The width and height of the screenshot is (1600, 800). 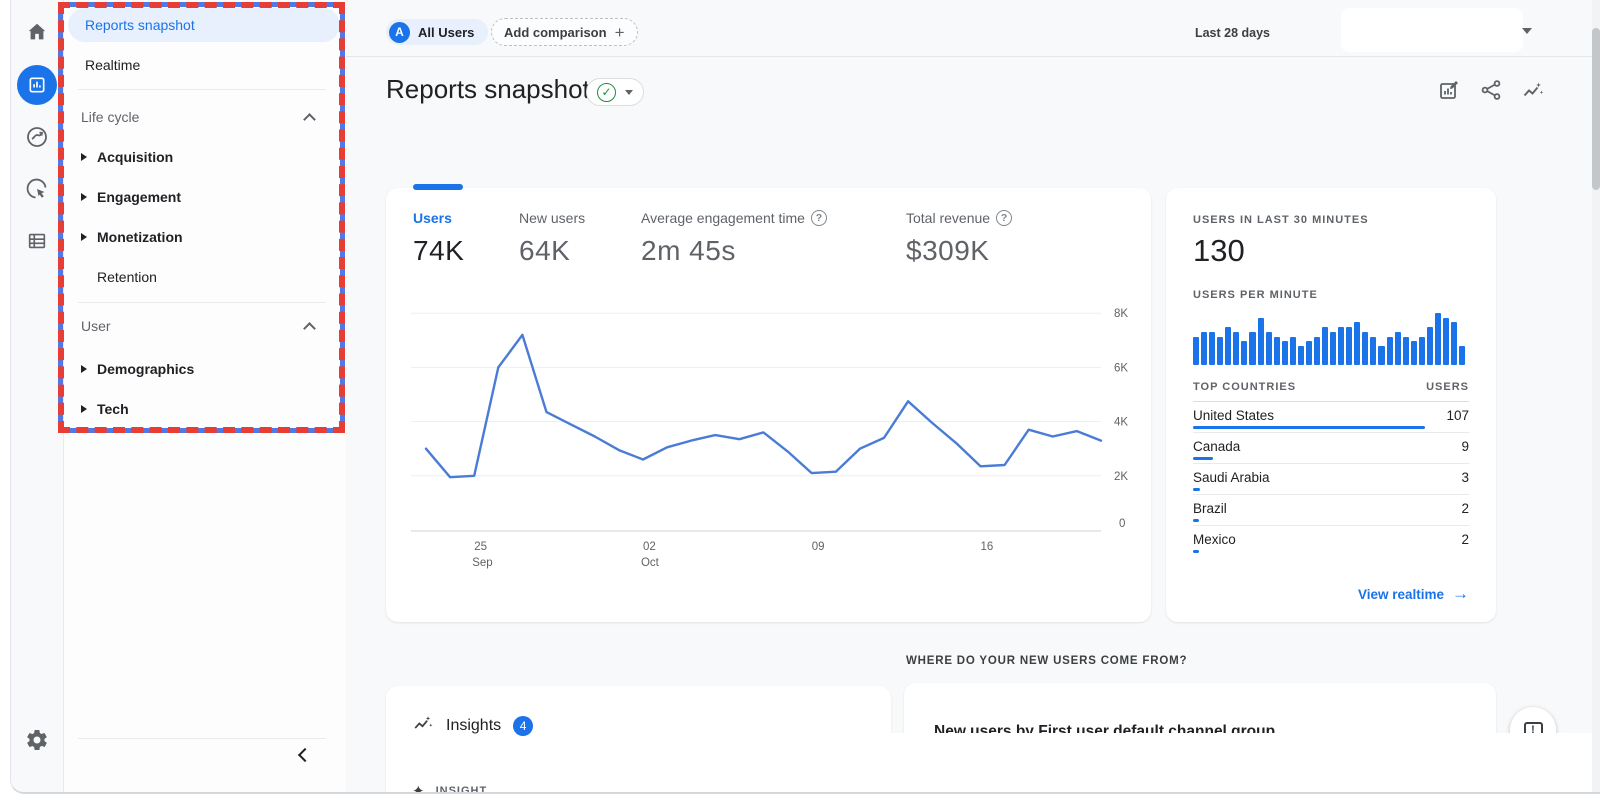 I want to click on collapse-sidebar-button, so click(x=305, y=755).